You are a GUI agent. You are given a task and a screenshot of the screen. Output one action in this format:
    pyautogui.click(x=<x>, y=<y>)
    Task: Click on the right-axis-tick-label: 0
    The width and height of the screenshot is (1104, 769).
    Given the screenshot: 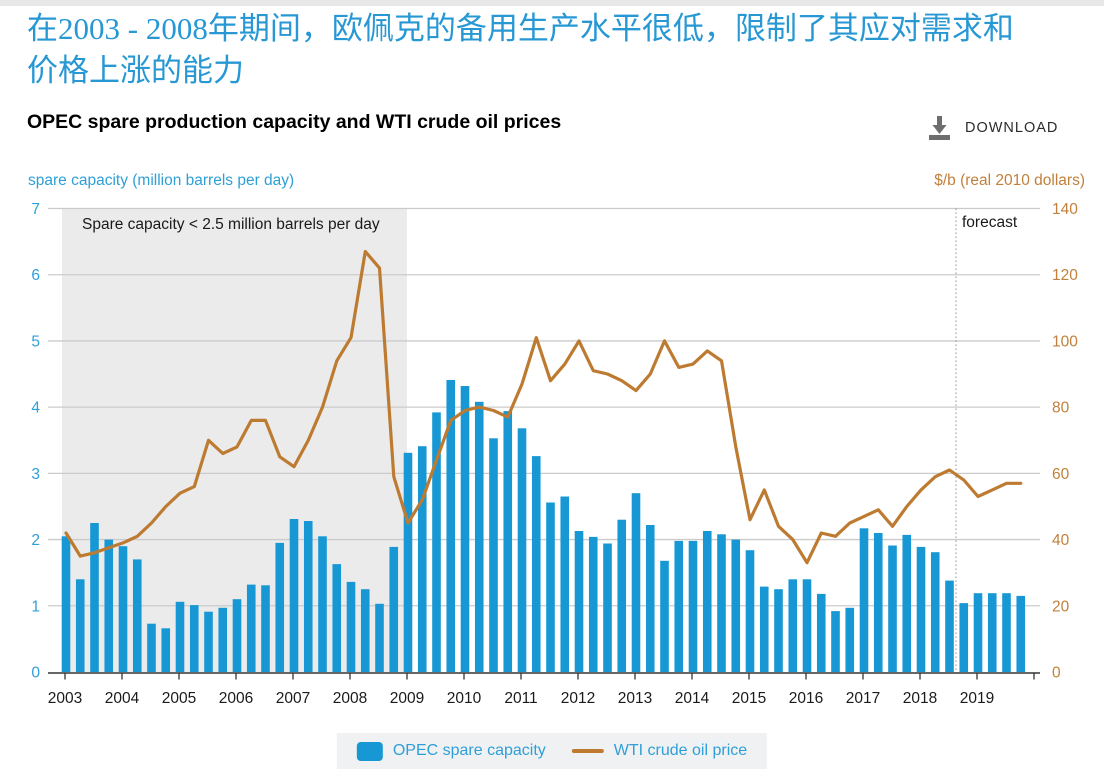 What is the action you would take?
    pyautogui.click(x=1056, y=673)
    